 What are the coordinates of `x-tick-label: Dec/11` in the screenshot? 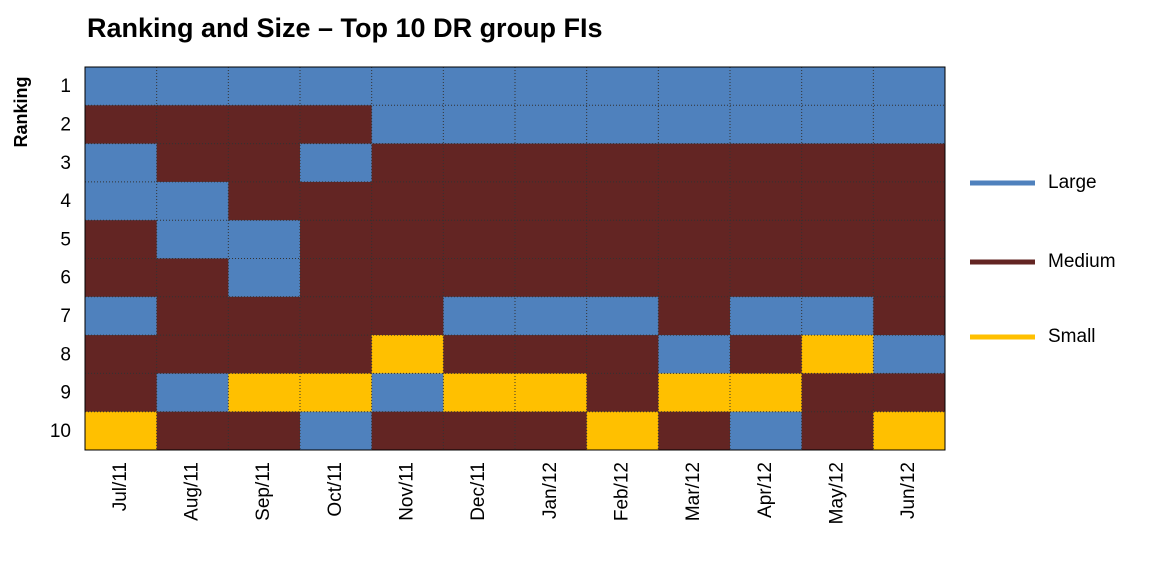 It's located at (478, 491).